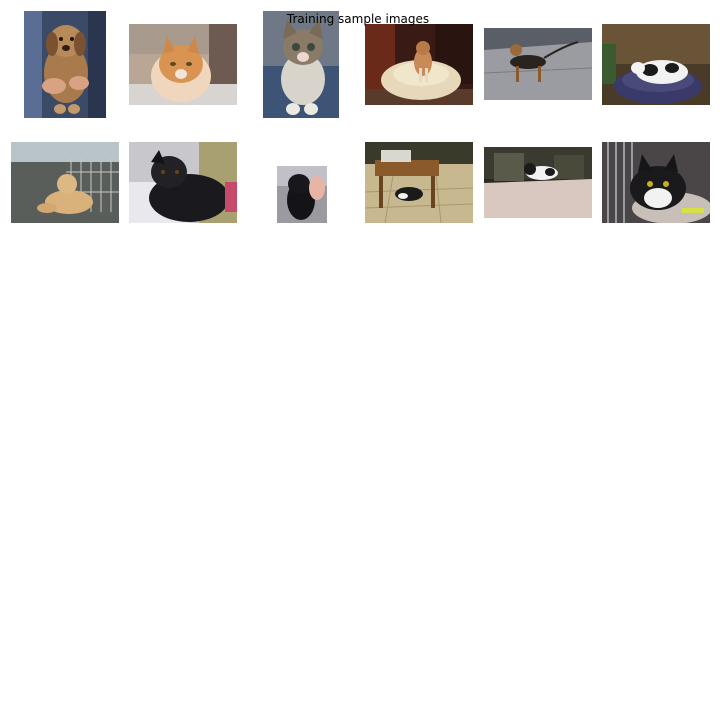 The height and width of the screenshot is (720, 720). Describe the element at coordinates (358, 19) in the screenshot. I see `figure-title: Training sample images` at that location.